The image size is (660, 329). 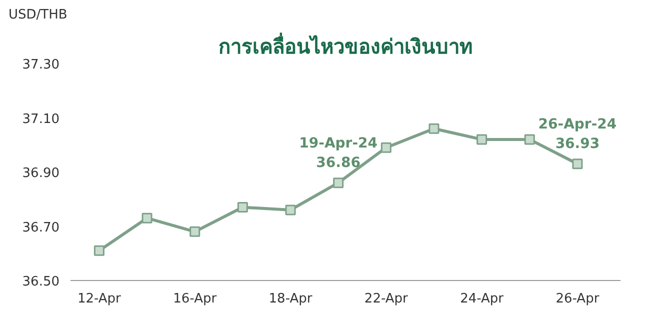 What do you see at coordinates (338, 153) in the screenshot?
I see `text: 19-Apr-24 36.86` at bounding box center [338, 153].